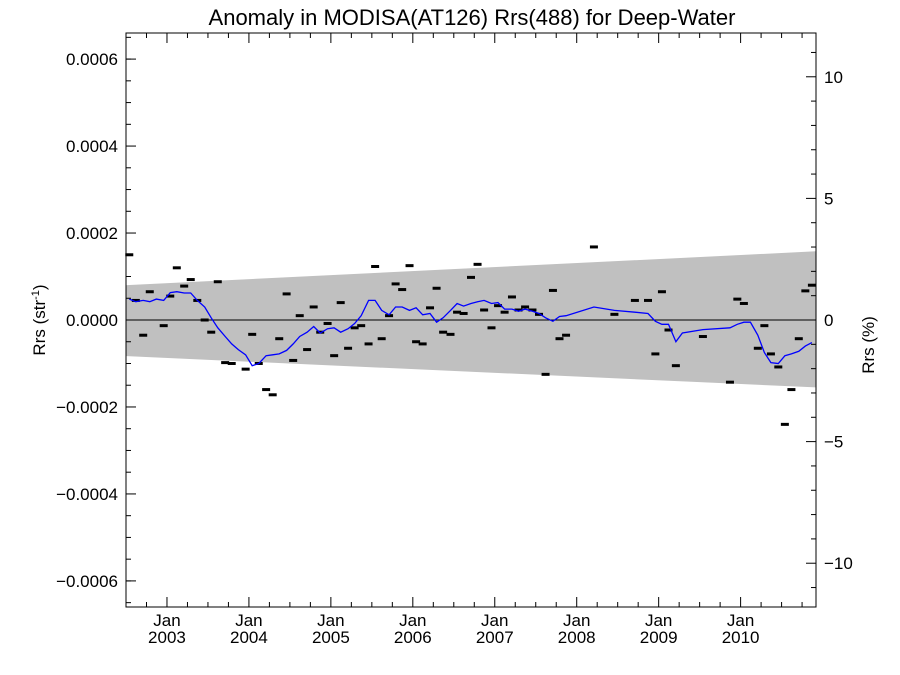 This screenshot has width=900, height=675. I want to click on y-tick-label-0: 0.0006, so click(92, 59).